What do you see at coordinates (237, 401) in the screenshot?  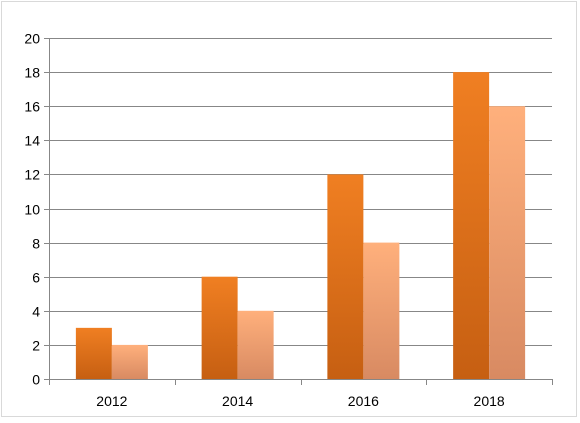 I see `x-tick-label: 2014` at bounding box center [237, 401].